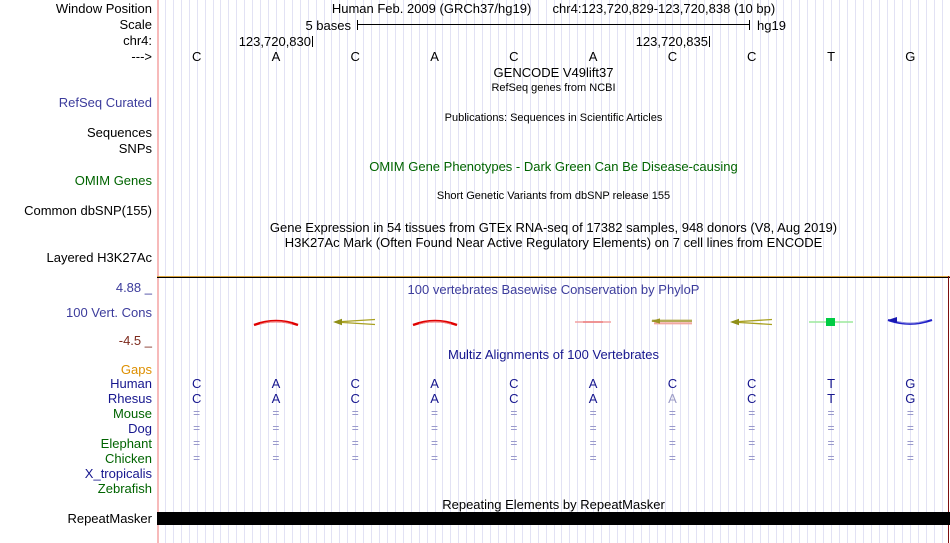 The height and width of the screenshot is (543, 950). I want to click on strand-arrow: --->, so click(141, 56).